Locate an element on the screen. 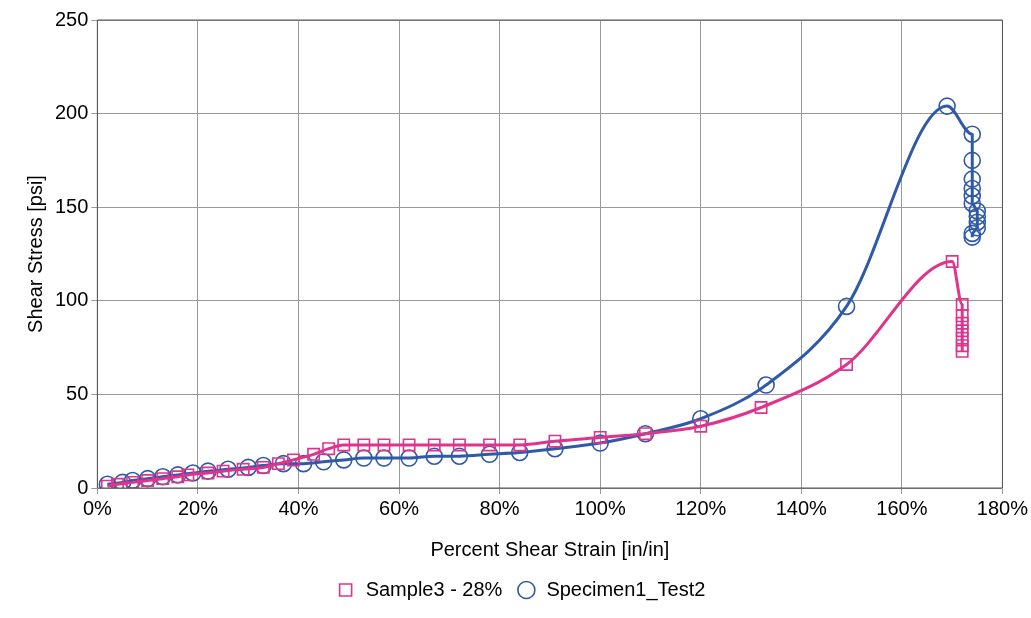  x-tick-label: 20% is located at coordinates (198, 507).